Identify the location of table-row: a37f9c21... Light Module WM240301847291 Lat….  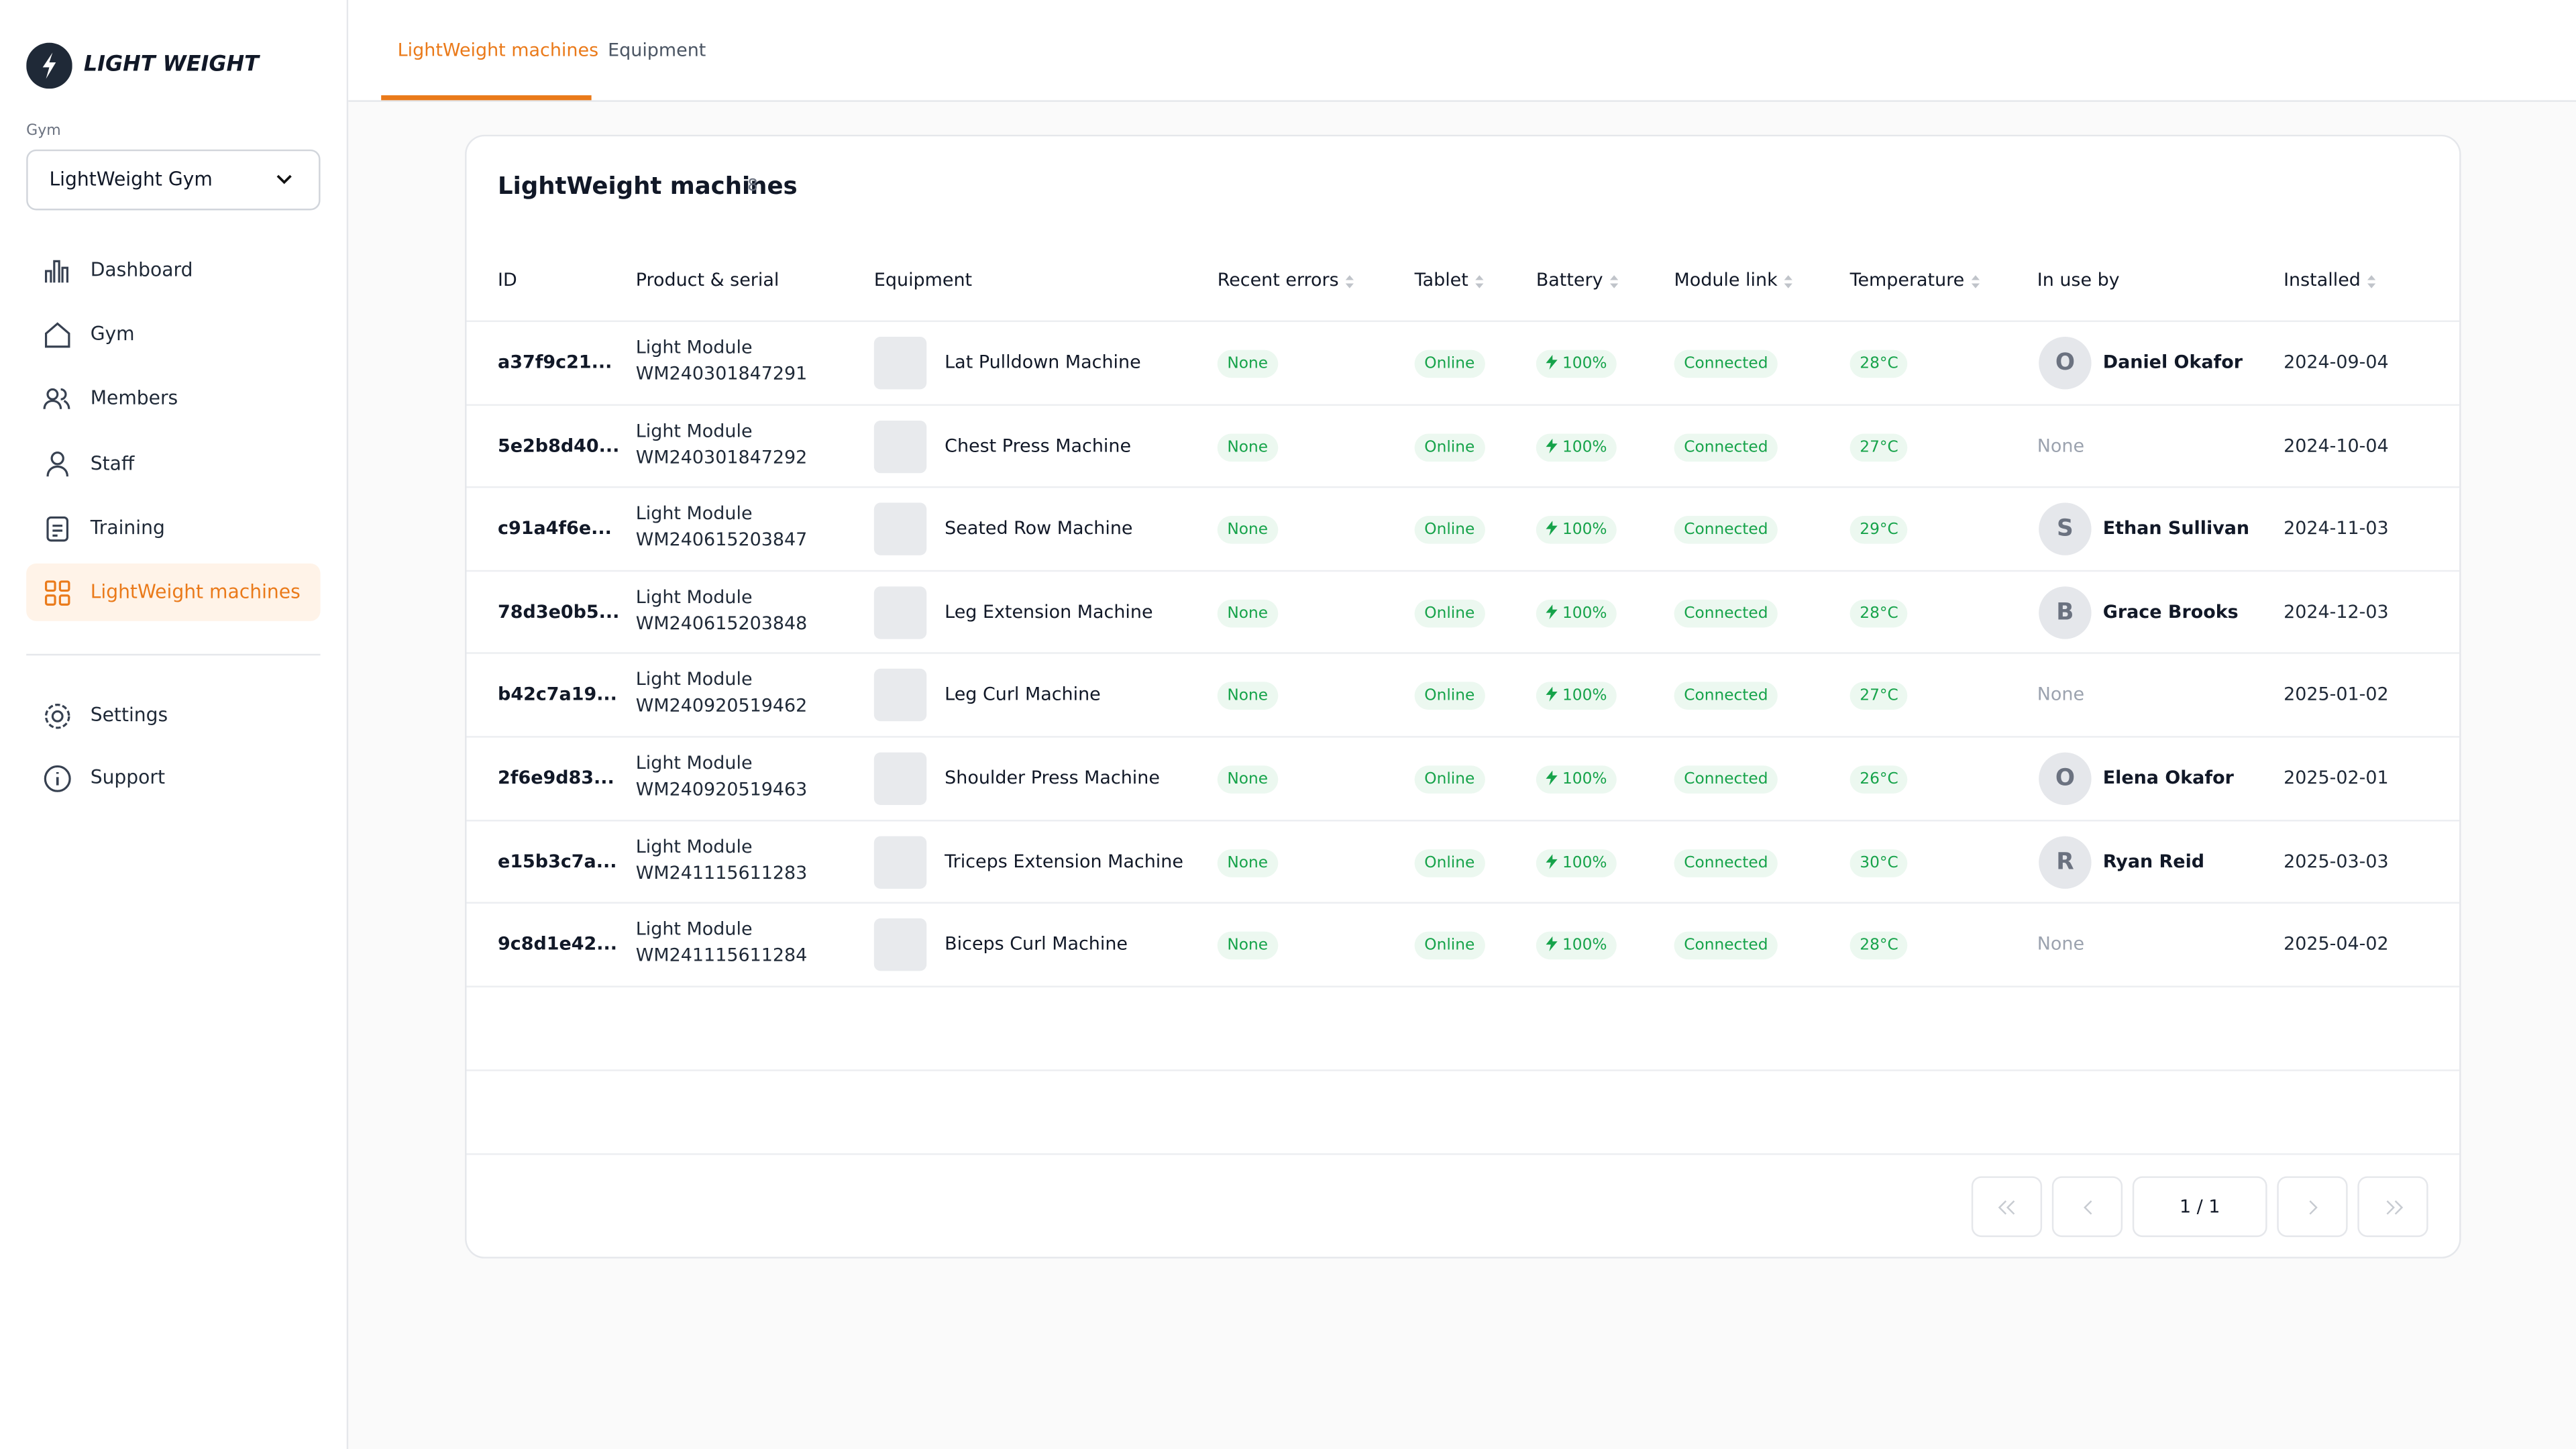
(1463, 362).